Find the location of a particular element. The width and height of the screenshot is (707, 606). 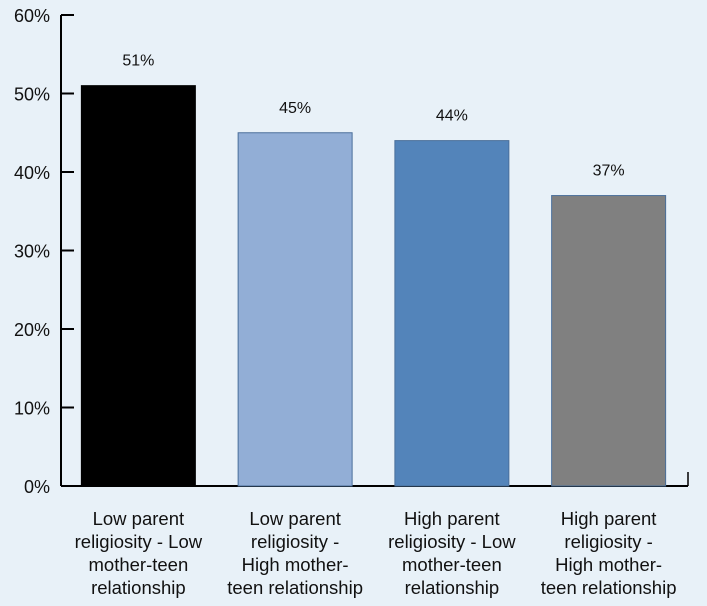

y-tick-label: 60% is located at coordinates (32, 16).